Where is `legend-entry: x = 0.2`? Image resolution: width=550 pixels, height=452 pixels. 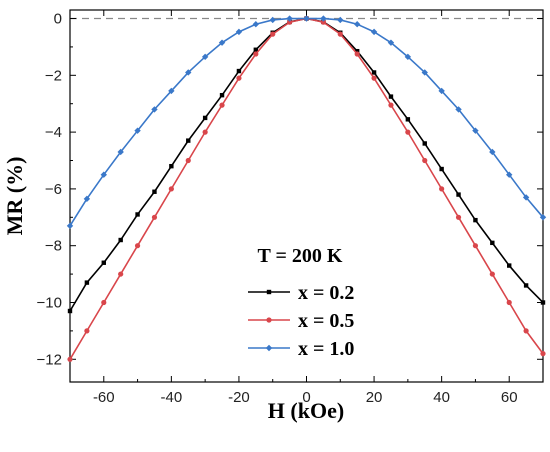 legend-entry: x = 0.2 is located at coordinates (301, 293).